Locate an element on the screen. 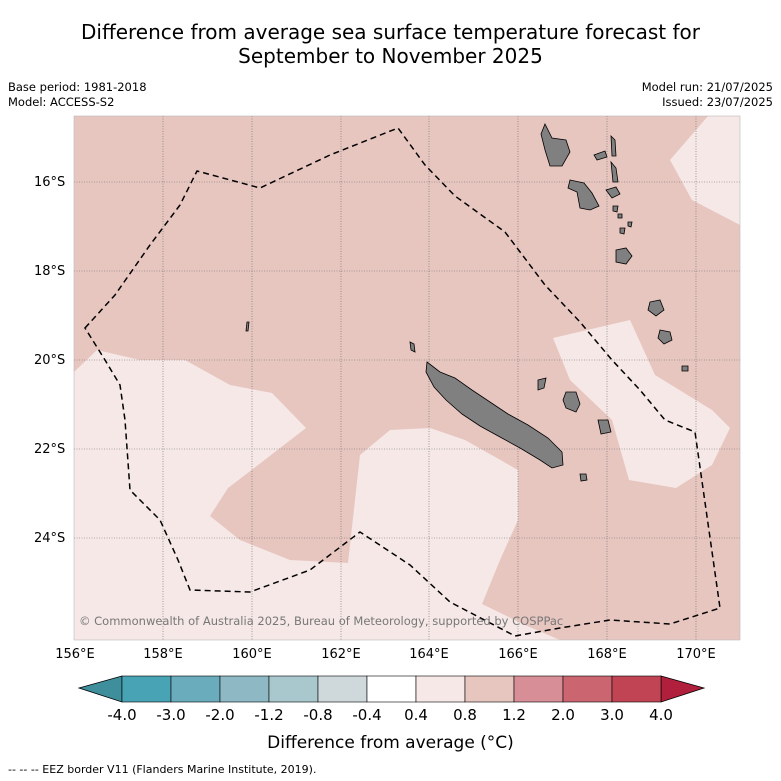 The width and height of the screenshot is (781, 781). colorbar-extend-low is located at coordinates (100, 689).